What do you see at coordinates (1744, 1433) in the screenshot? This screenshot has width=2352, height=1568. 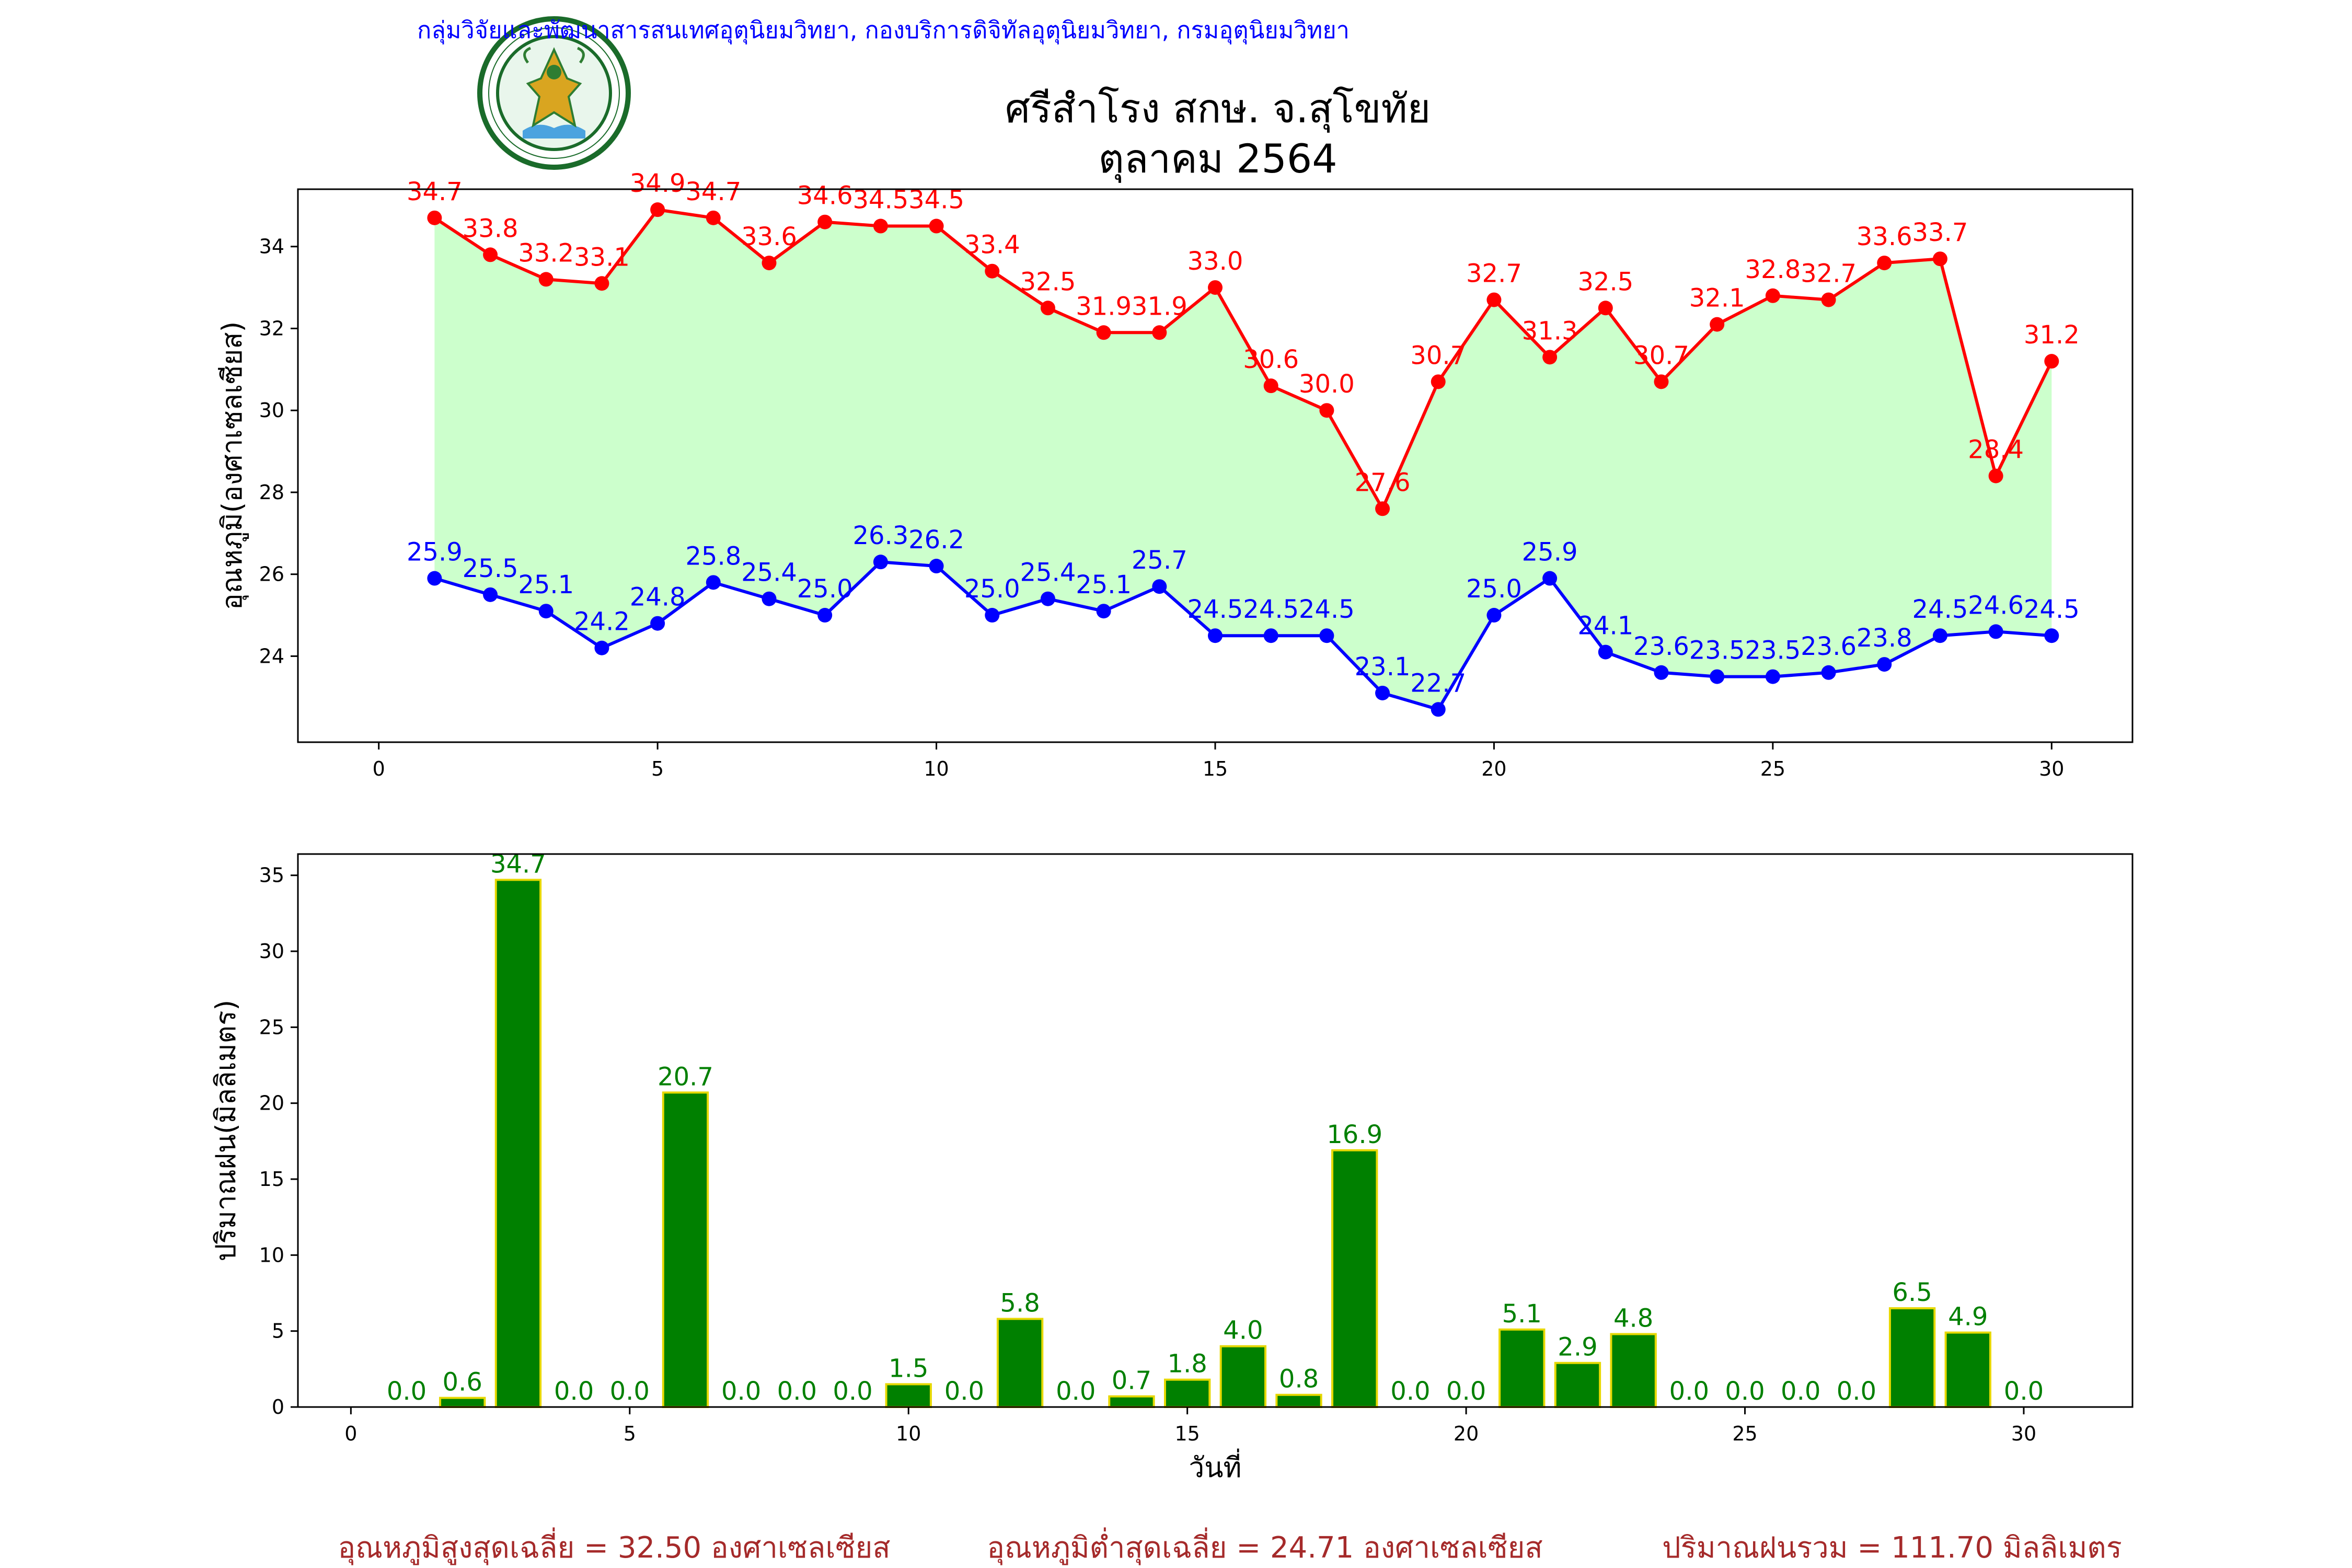 I see `rainfall-x-tick-label: 25` at bounding box center [1744, 1433].